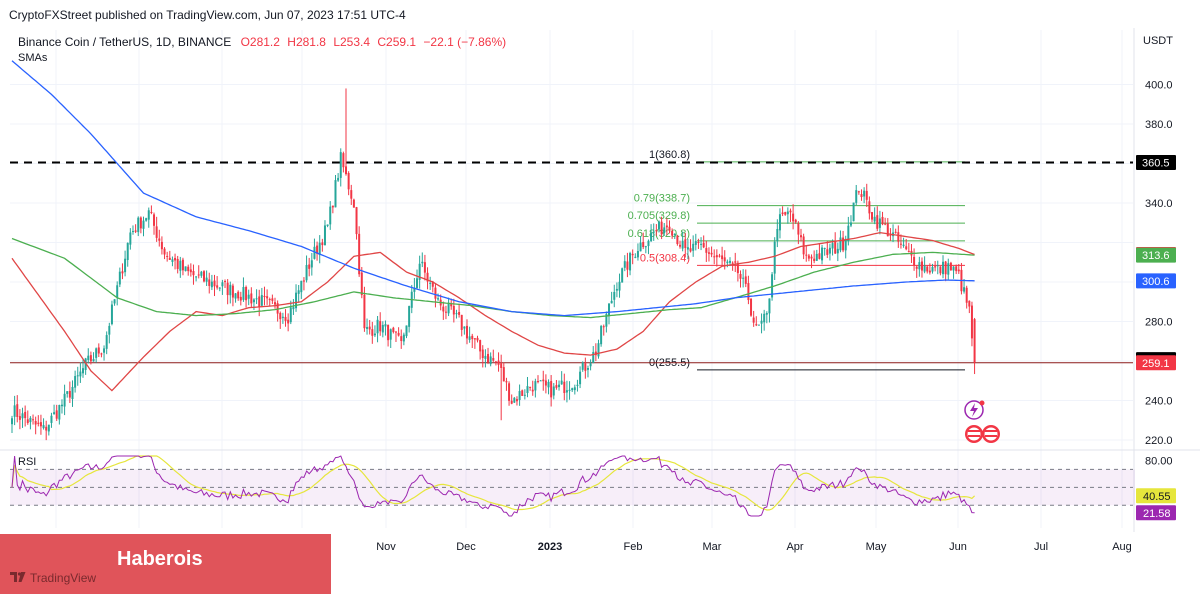 Image resolution: width=1200 pixels, height=594 pixels. What do you see at coordinates (794, 547) in the screenshot?
I see `time-label-Apr: Apr` at bounding box center [794, 547].